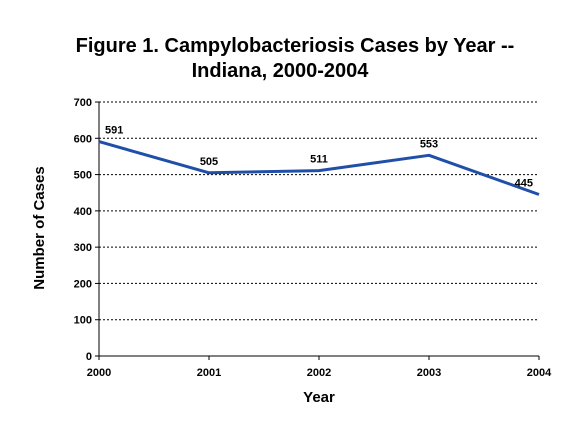 Image resolution: width=580 pixels, height=427 pixels. Describe the element at coordinates (524, 184) in the screenshot. I see `data-label: 445` at that location.